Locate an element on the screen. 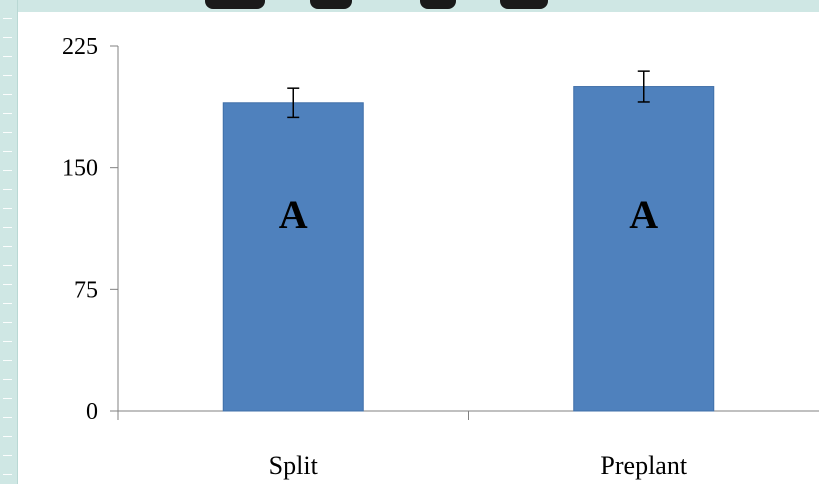  y-tick-label: 150 is located at coordinates (80, 169).